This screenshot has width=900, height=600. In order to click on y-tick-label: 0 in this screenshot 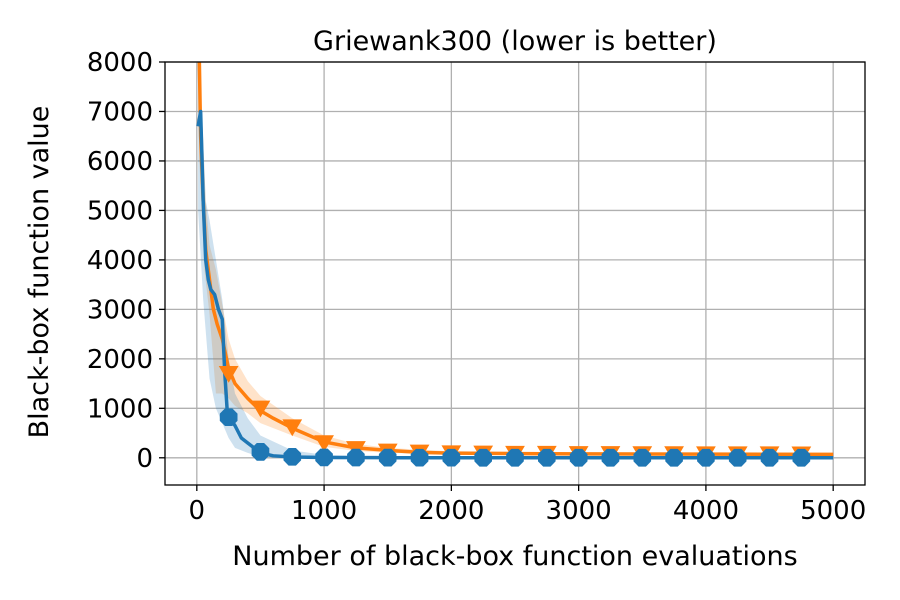, I will do `click(144, 459)`.